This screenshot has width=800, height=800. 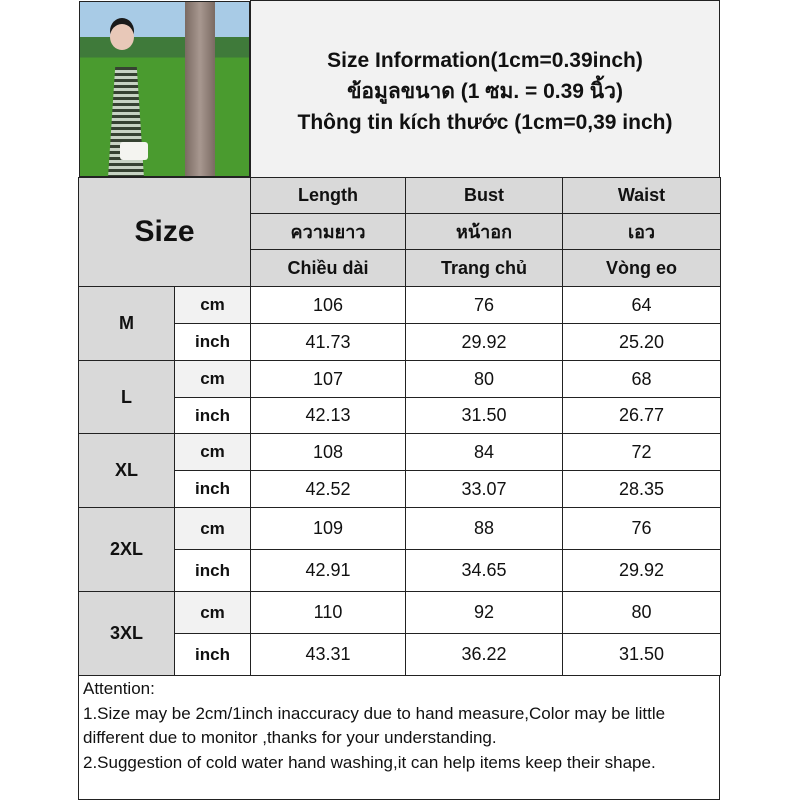 I want to click on header-thai: ข้อมูลขนาด (1 ซม. = 0.39 นิ้ว), so click(x=485, y=91).